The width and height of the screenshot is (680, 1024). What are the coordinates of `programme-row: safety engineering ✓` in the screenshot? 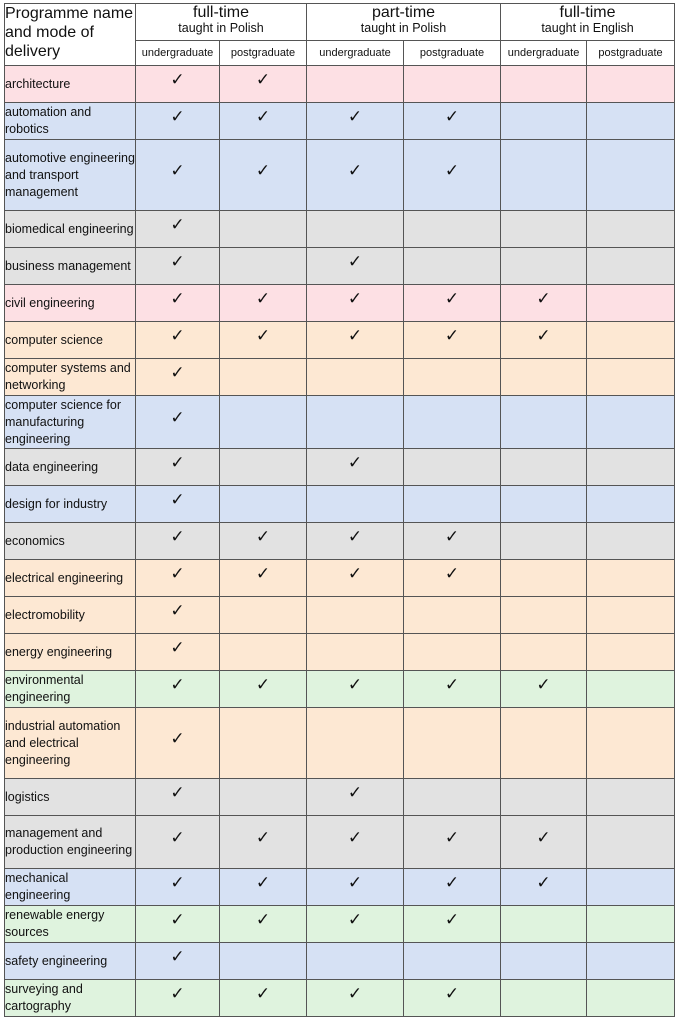 It's located at (340, 961).